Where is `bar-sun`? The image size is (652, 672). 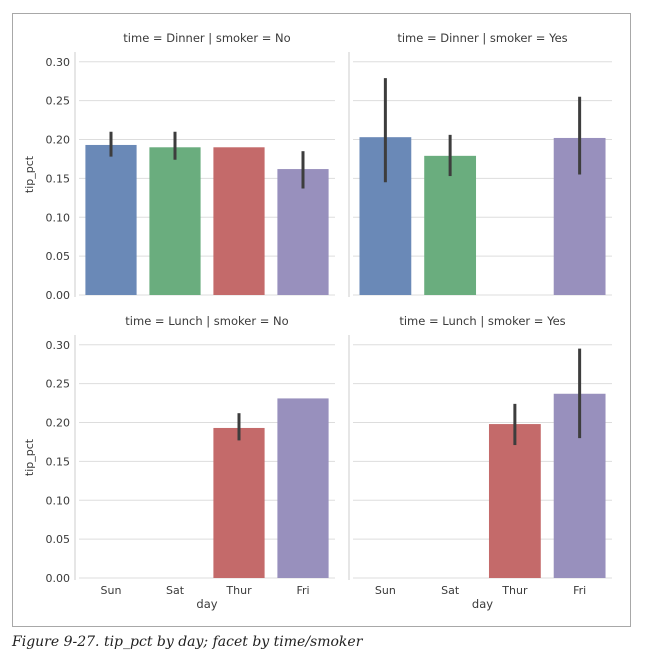 bar-sun is located at coordinates (111, 219).